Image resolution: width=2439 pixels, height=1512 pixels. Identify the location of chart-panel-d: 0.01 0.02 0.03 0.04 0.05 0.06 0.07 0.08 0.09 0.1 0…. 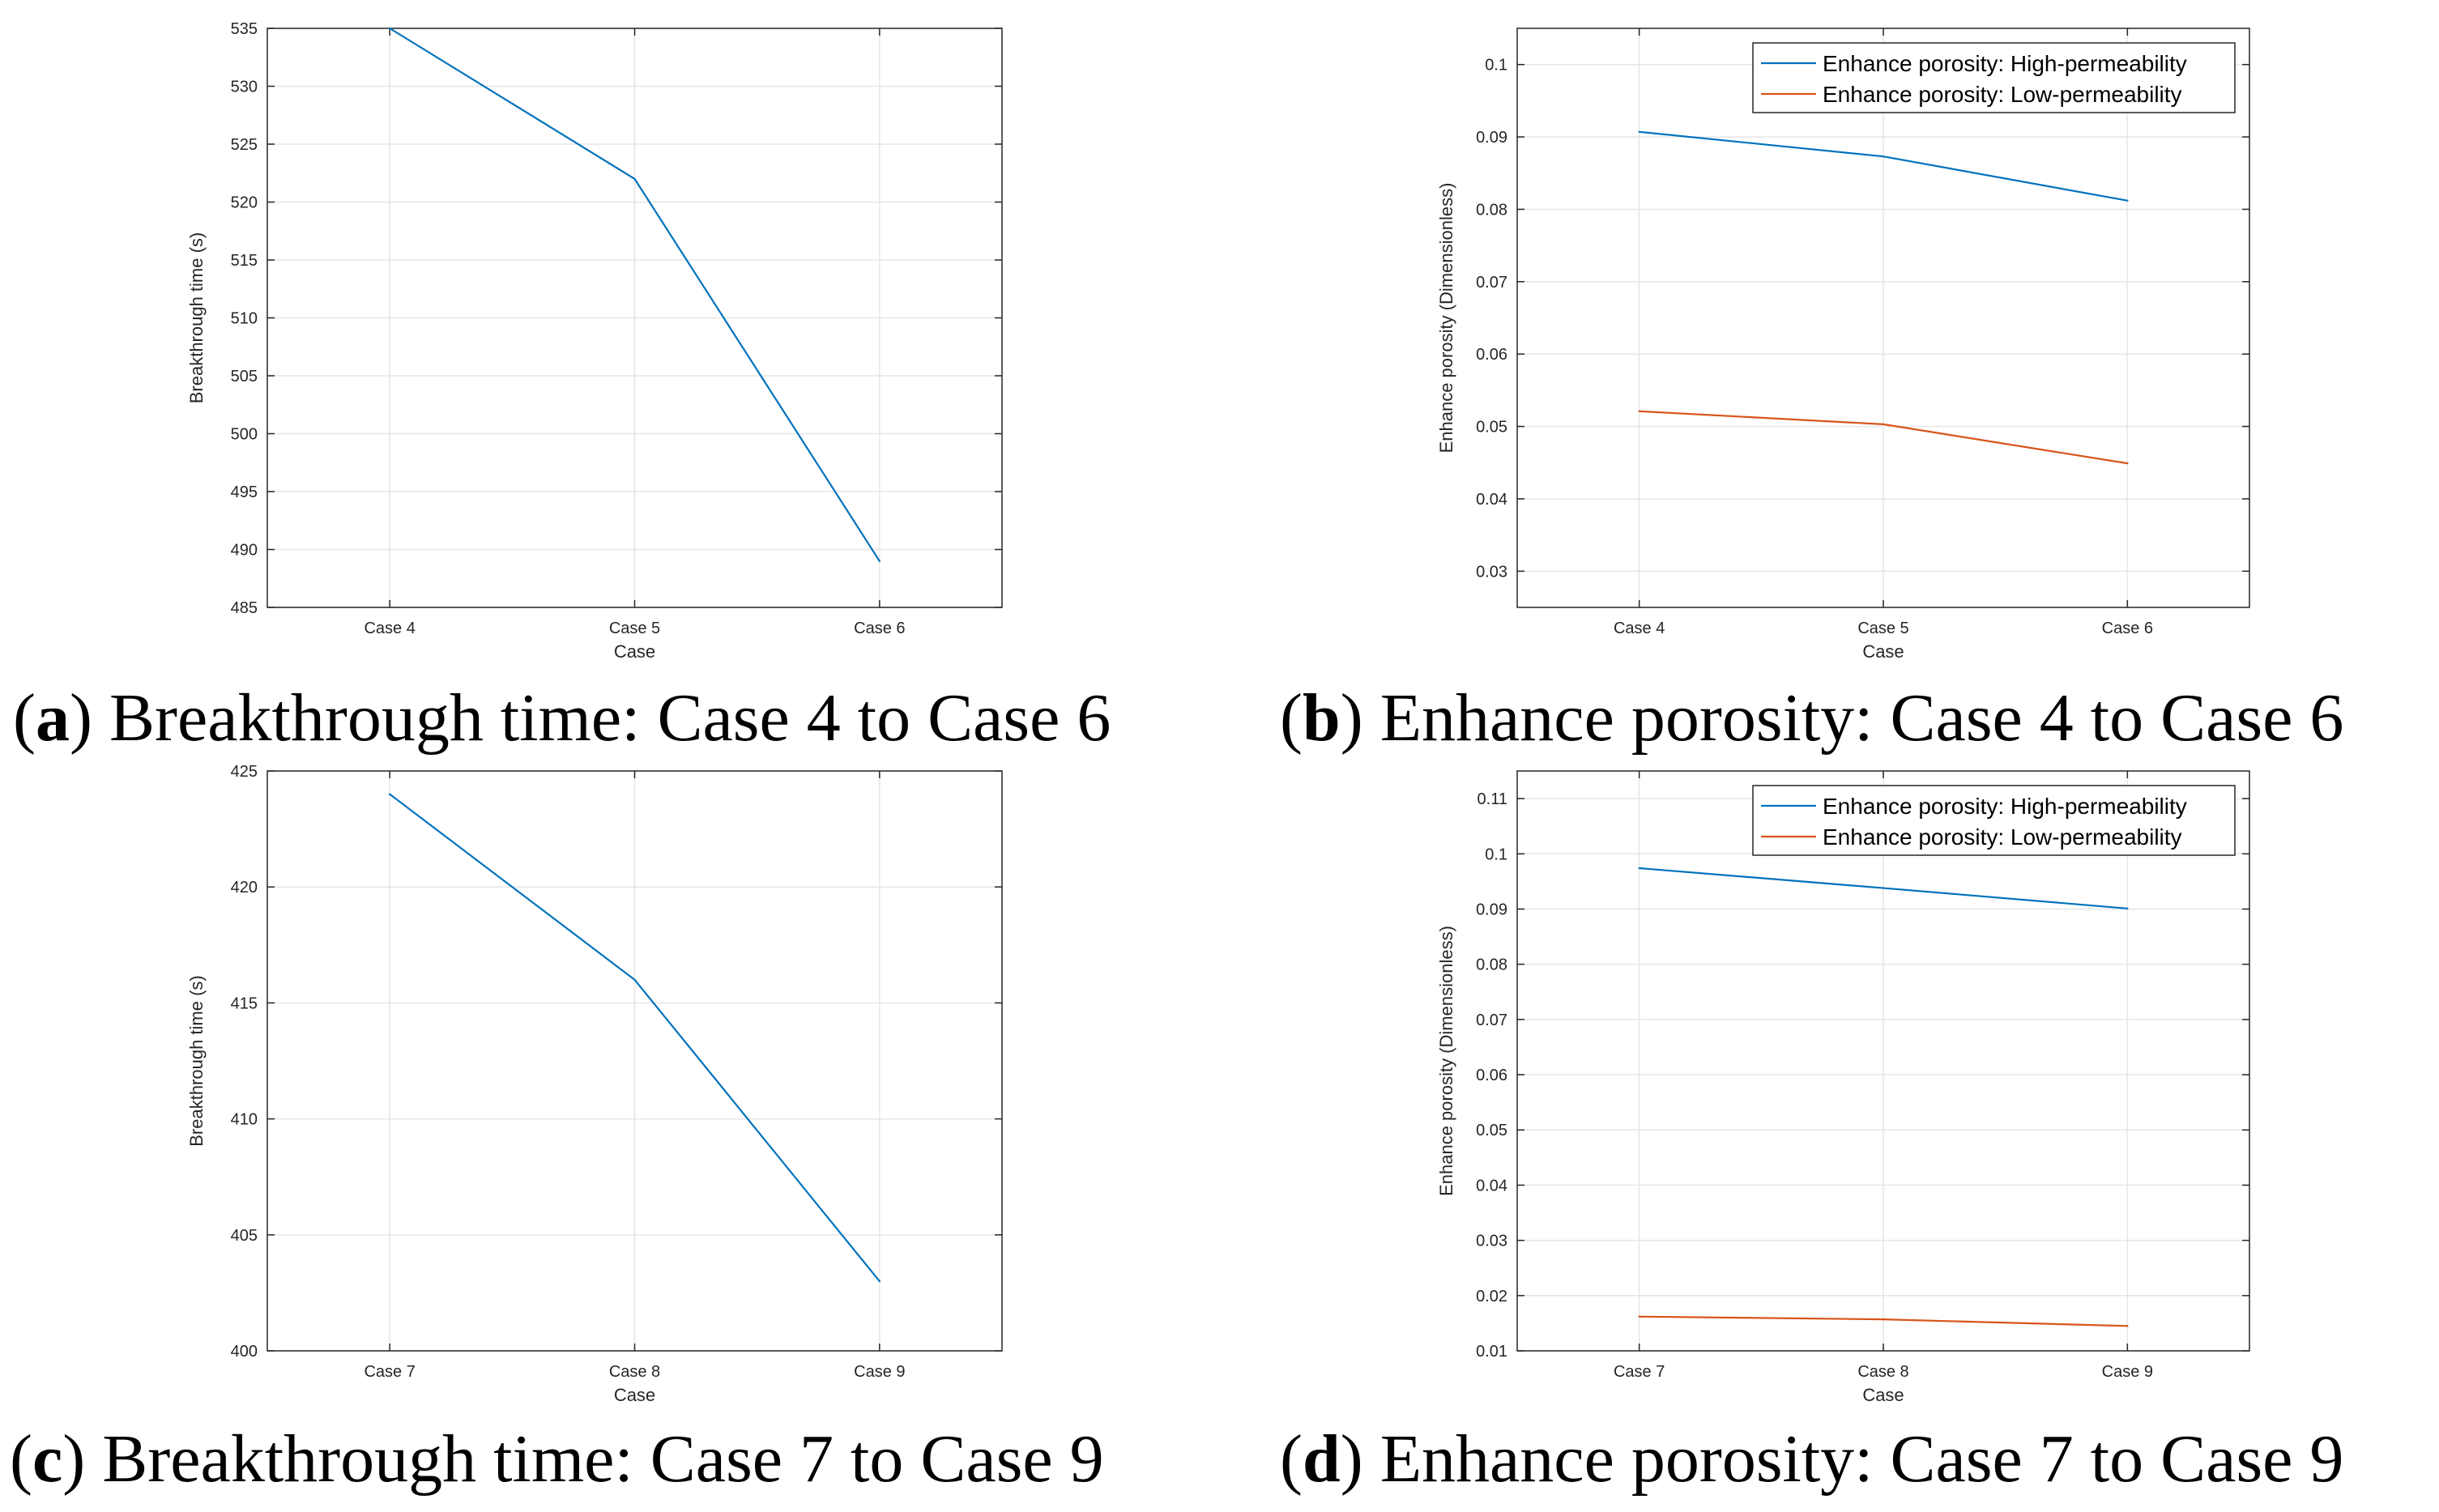
(1843, 1087).